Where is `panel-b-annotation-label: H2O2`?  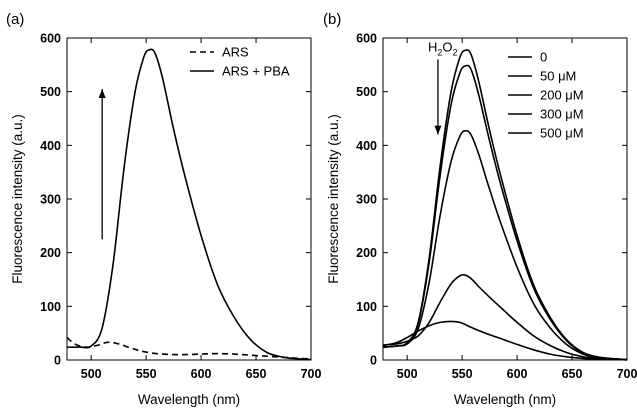 panel-b-annotation-label: H2O2 is located at coordinates (443, 48).